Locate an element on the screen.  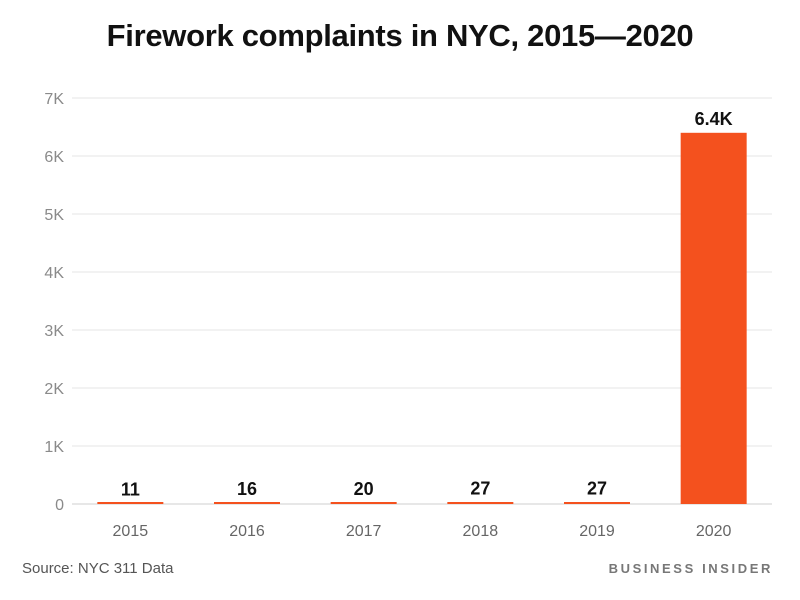
bar-2020 is located at coordinates (713, 318).